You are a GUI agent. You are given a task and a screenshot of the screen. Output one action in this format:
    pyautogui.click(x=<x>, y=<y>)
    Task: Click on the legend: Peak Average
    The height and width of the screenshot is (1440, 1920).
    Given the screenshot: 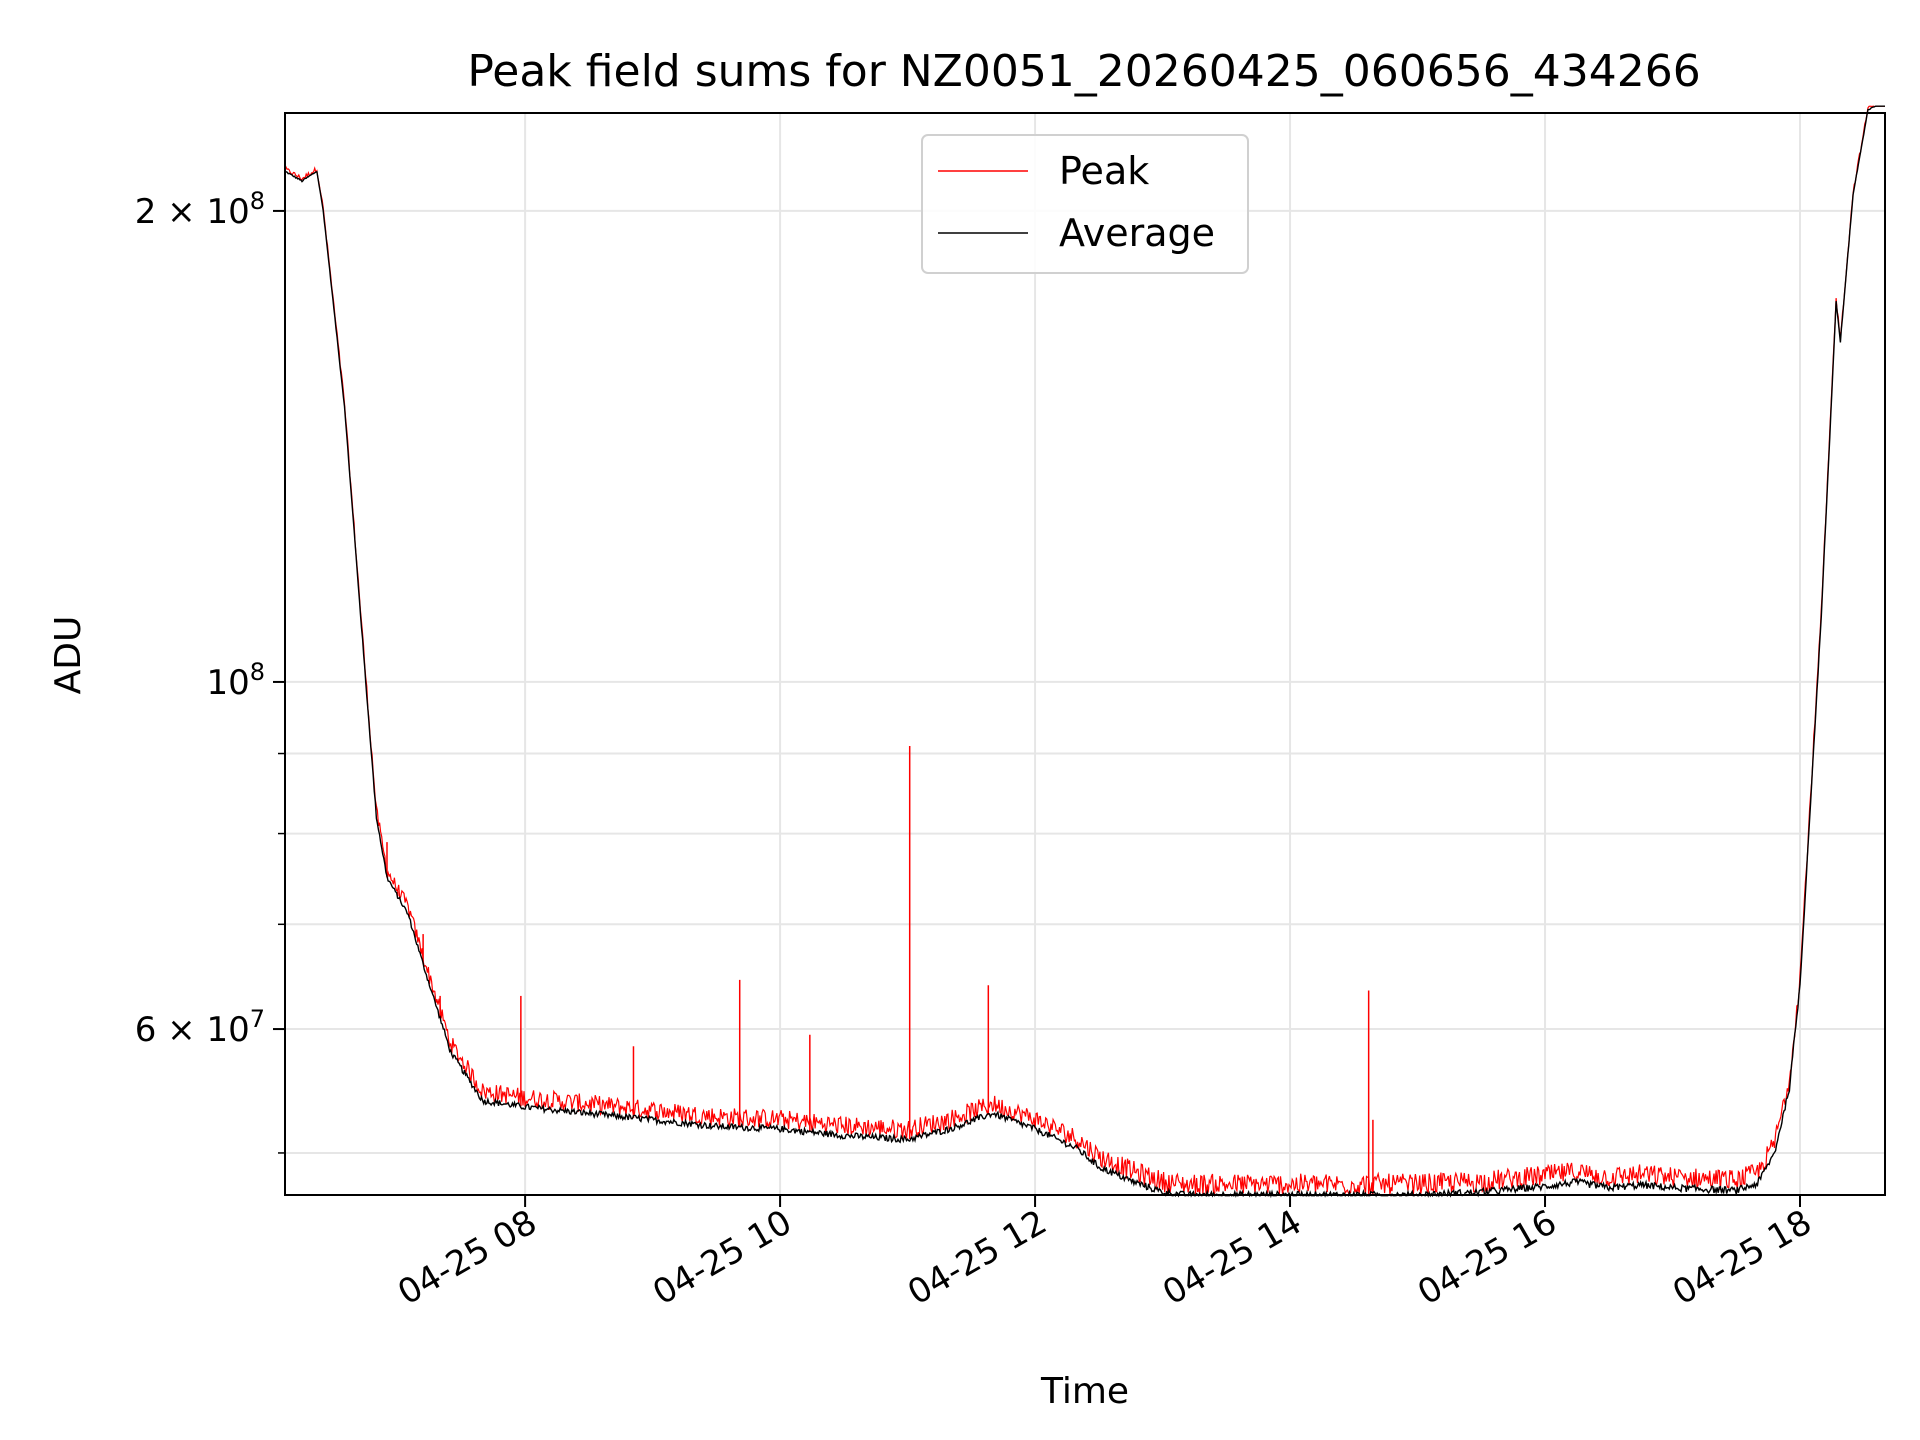 What is the action you would take?
    pyautogui.click(x=1085, y=204)
    